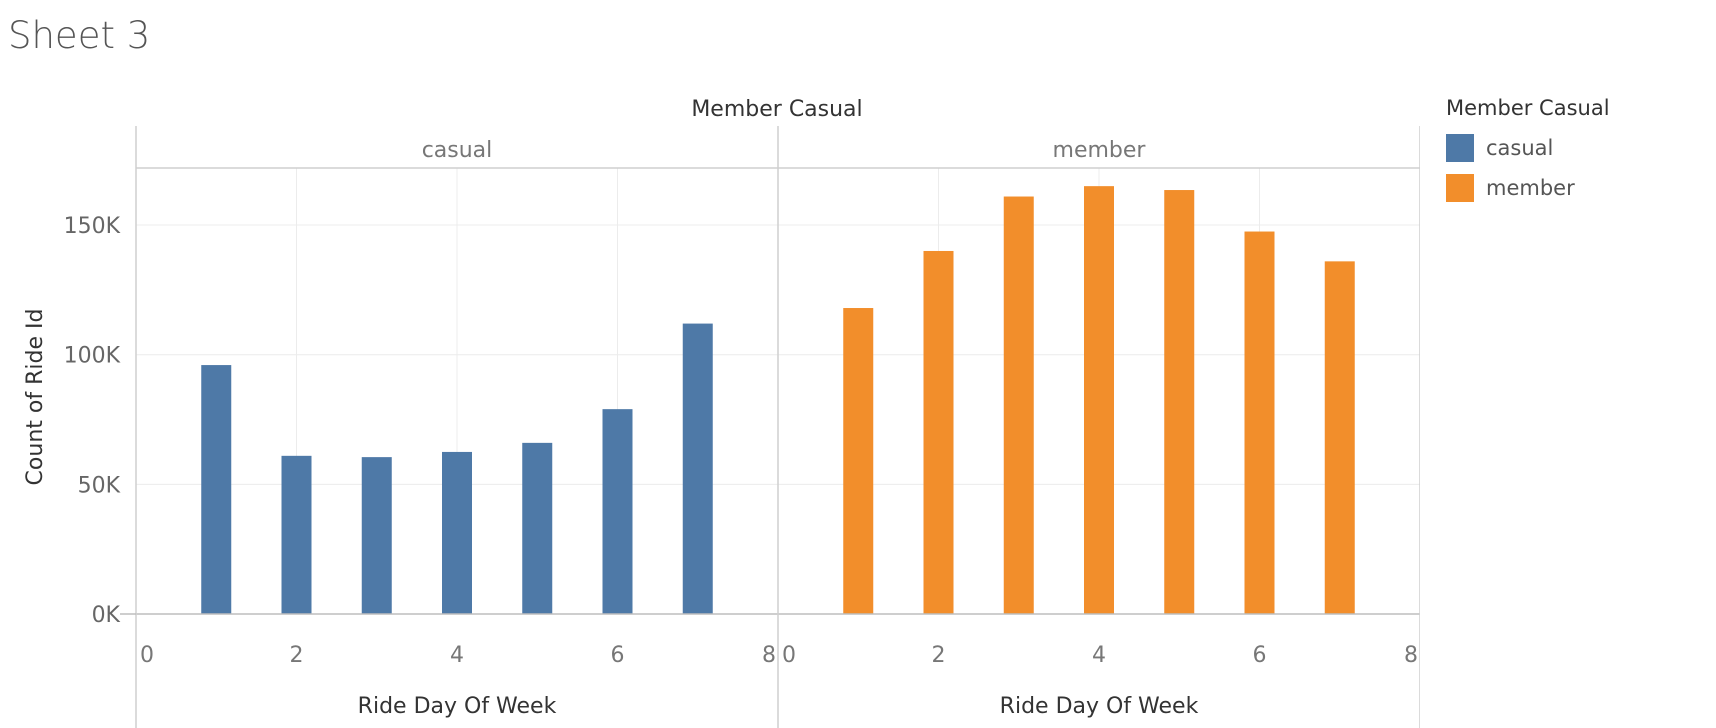  I want to click on legend-item-member: member, so click(1528, 188).